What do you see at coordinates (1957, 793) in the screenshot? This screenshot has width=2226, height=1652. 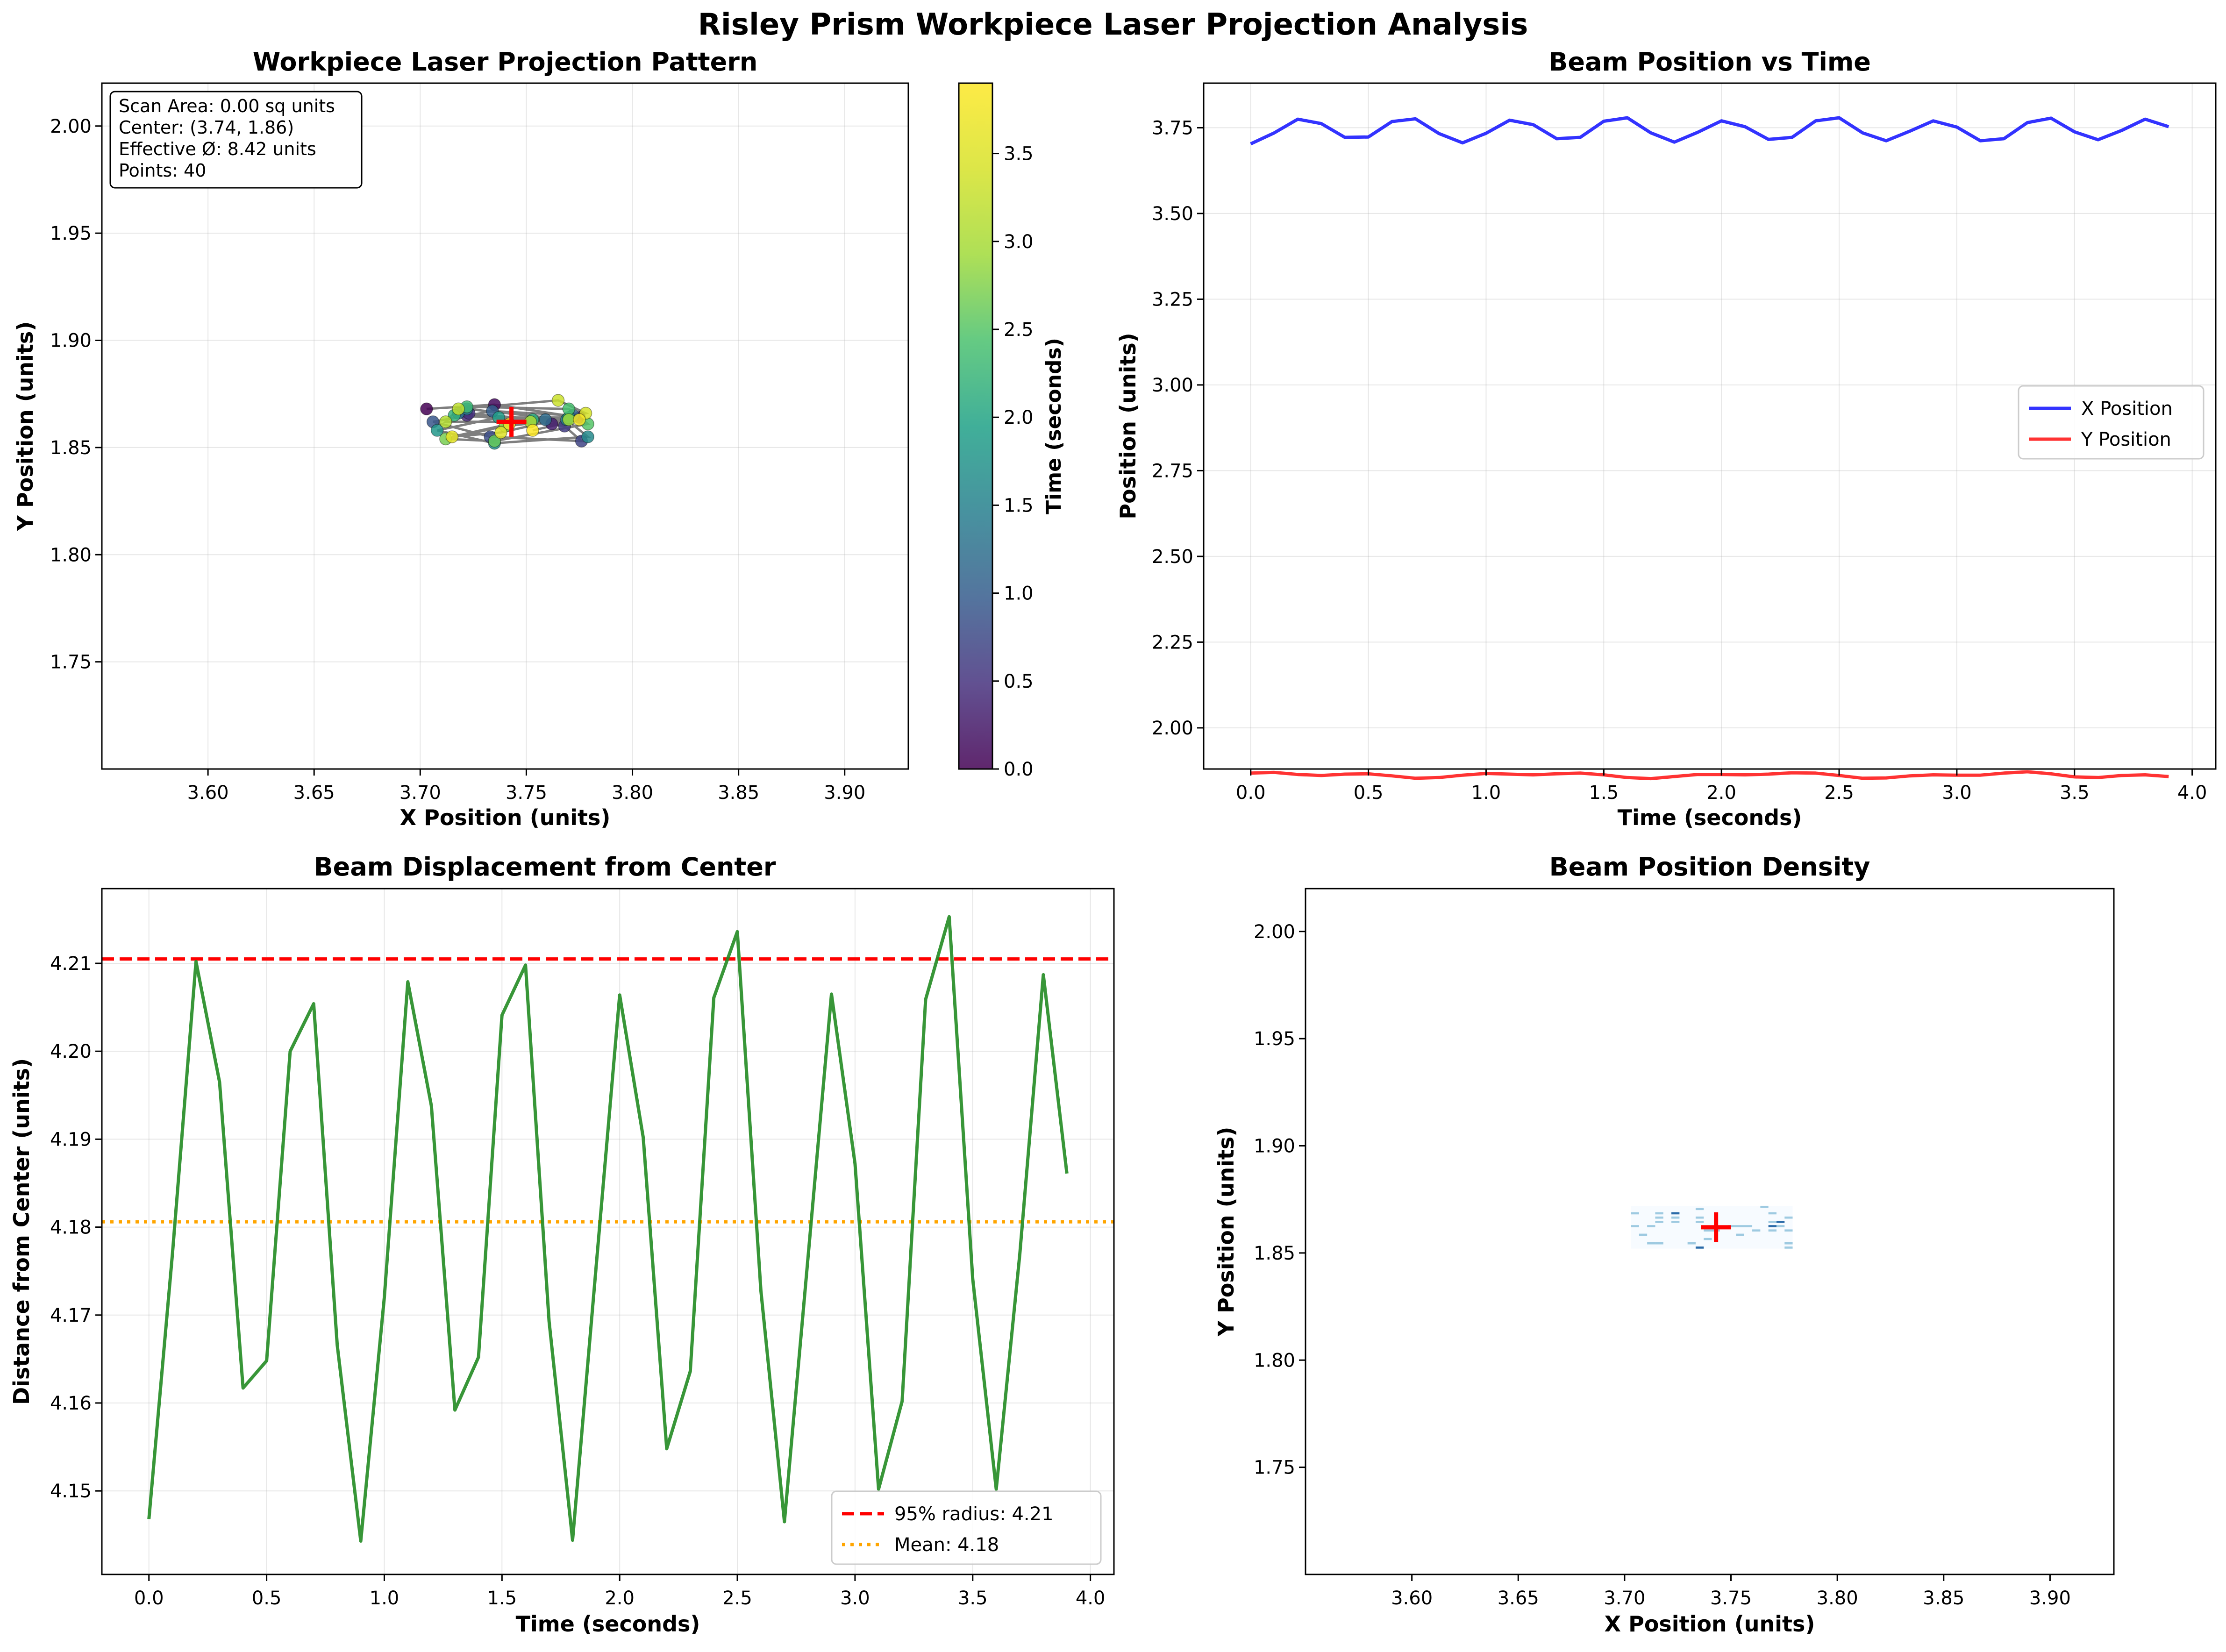 I see `x-tick-label: 3.0` at bounding box center [1957, 793].